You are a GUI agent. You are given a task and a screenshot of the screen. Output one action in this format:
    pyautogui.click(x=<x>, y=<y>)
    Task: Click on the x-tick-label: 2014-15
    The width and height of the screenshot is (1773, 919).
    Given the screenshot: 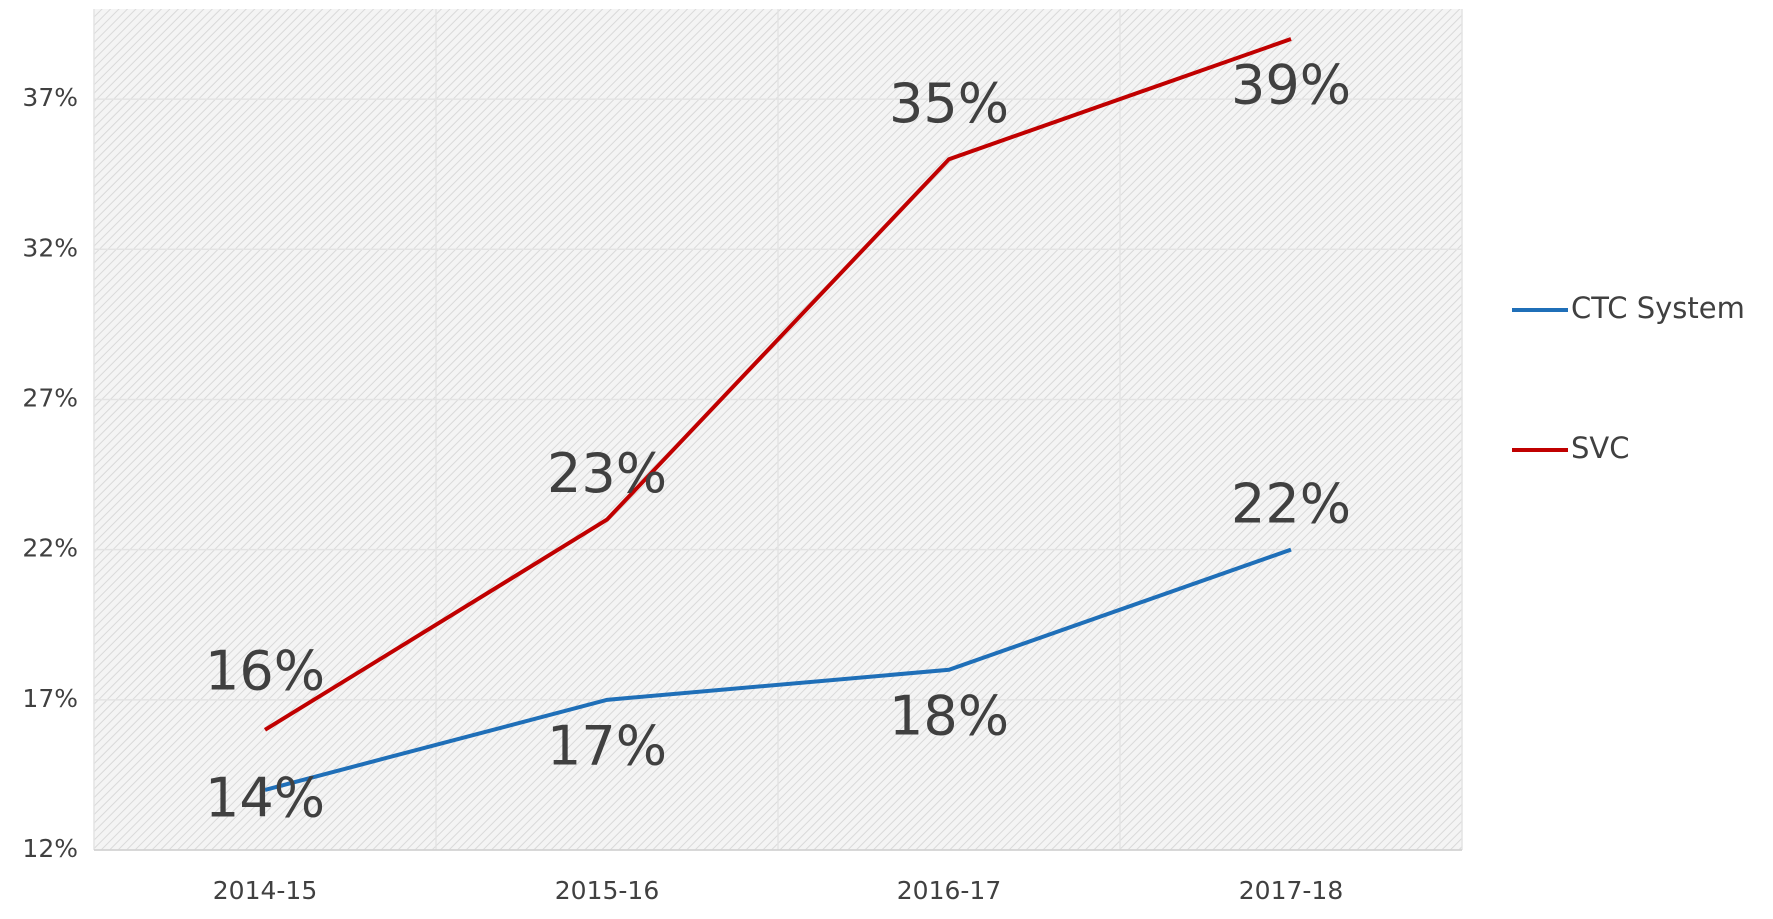 What is the action you would take?
    pyautogui.click(x=265, y=890)
    